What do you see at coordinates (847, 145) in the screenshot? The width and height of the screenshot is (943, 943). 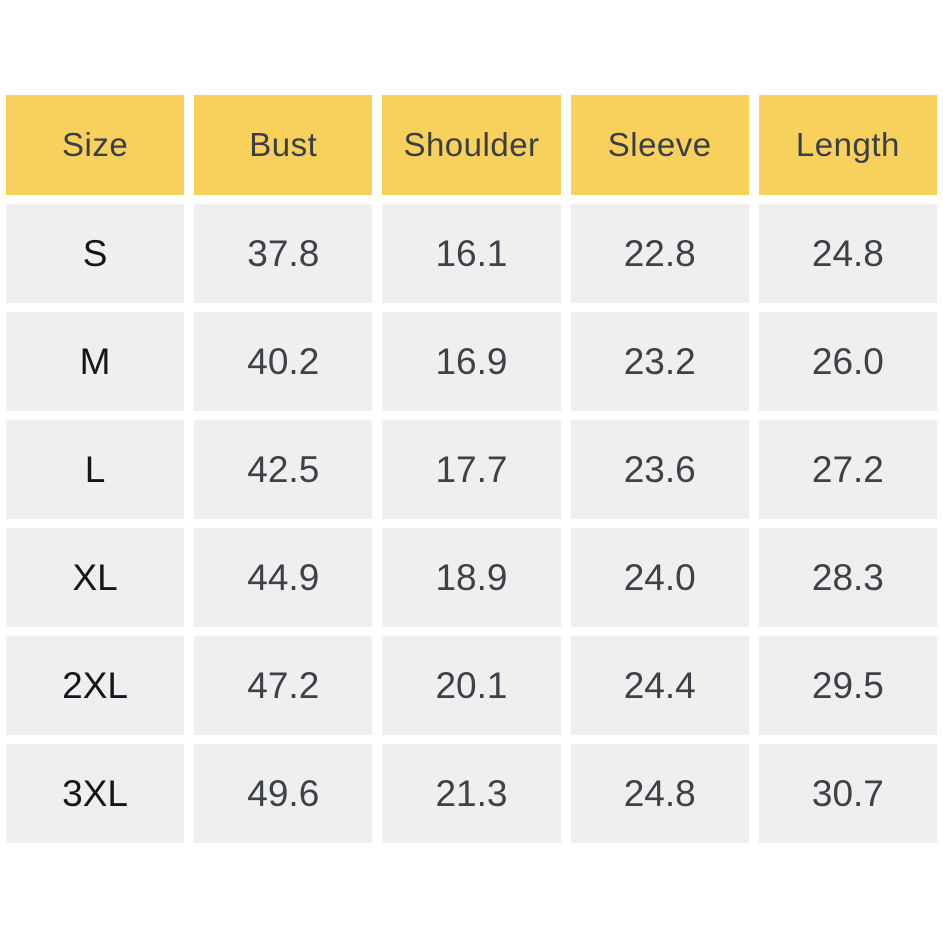 I see `column-header-length: Length` at bounding box center [847, 145].